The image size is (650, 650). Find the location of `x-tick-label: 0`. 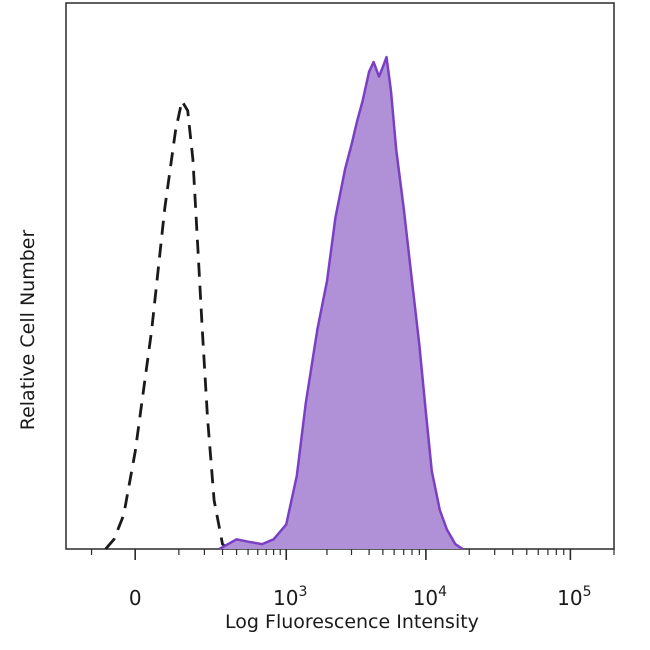

x-tick-label: 0 is located at coordinates (135, 598).